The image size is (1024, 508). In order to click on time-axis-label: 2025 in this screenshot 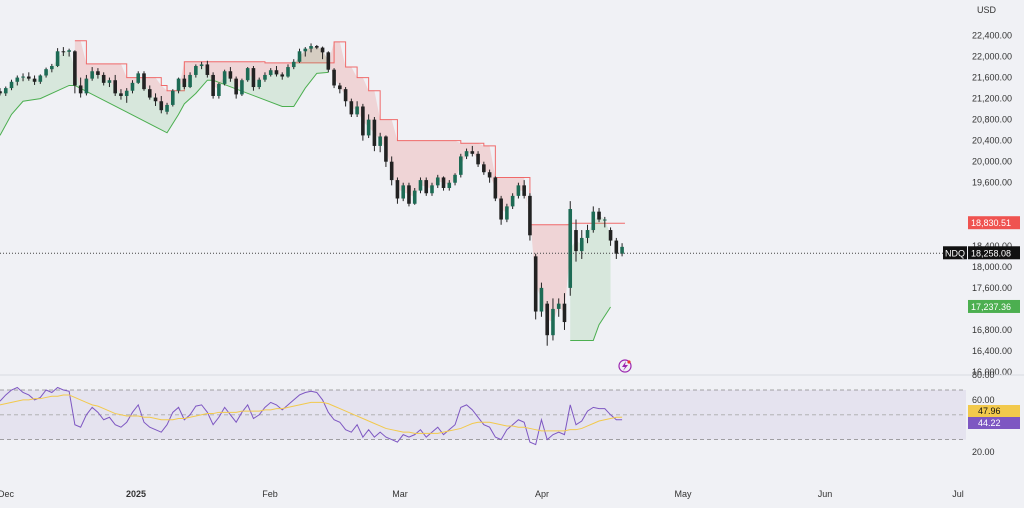, I will do `click(136, 494)`.